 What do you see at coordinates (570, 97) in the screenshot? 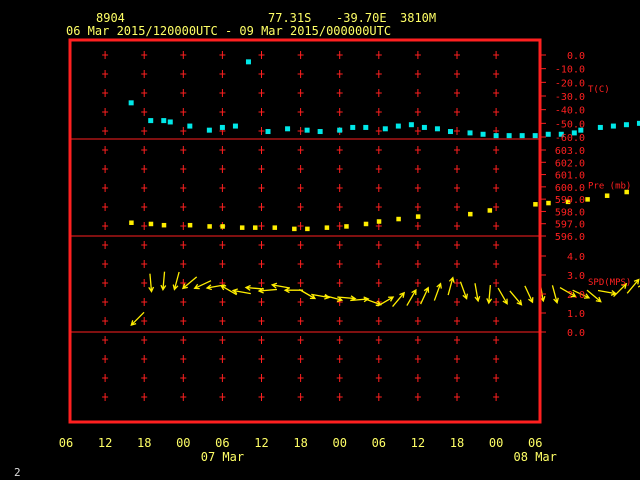
I see `y-tick-label: -30.0` at bounding box center [570, 97].